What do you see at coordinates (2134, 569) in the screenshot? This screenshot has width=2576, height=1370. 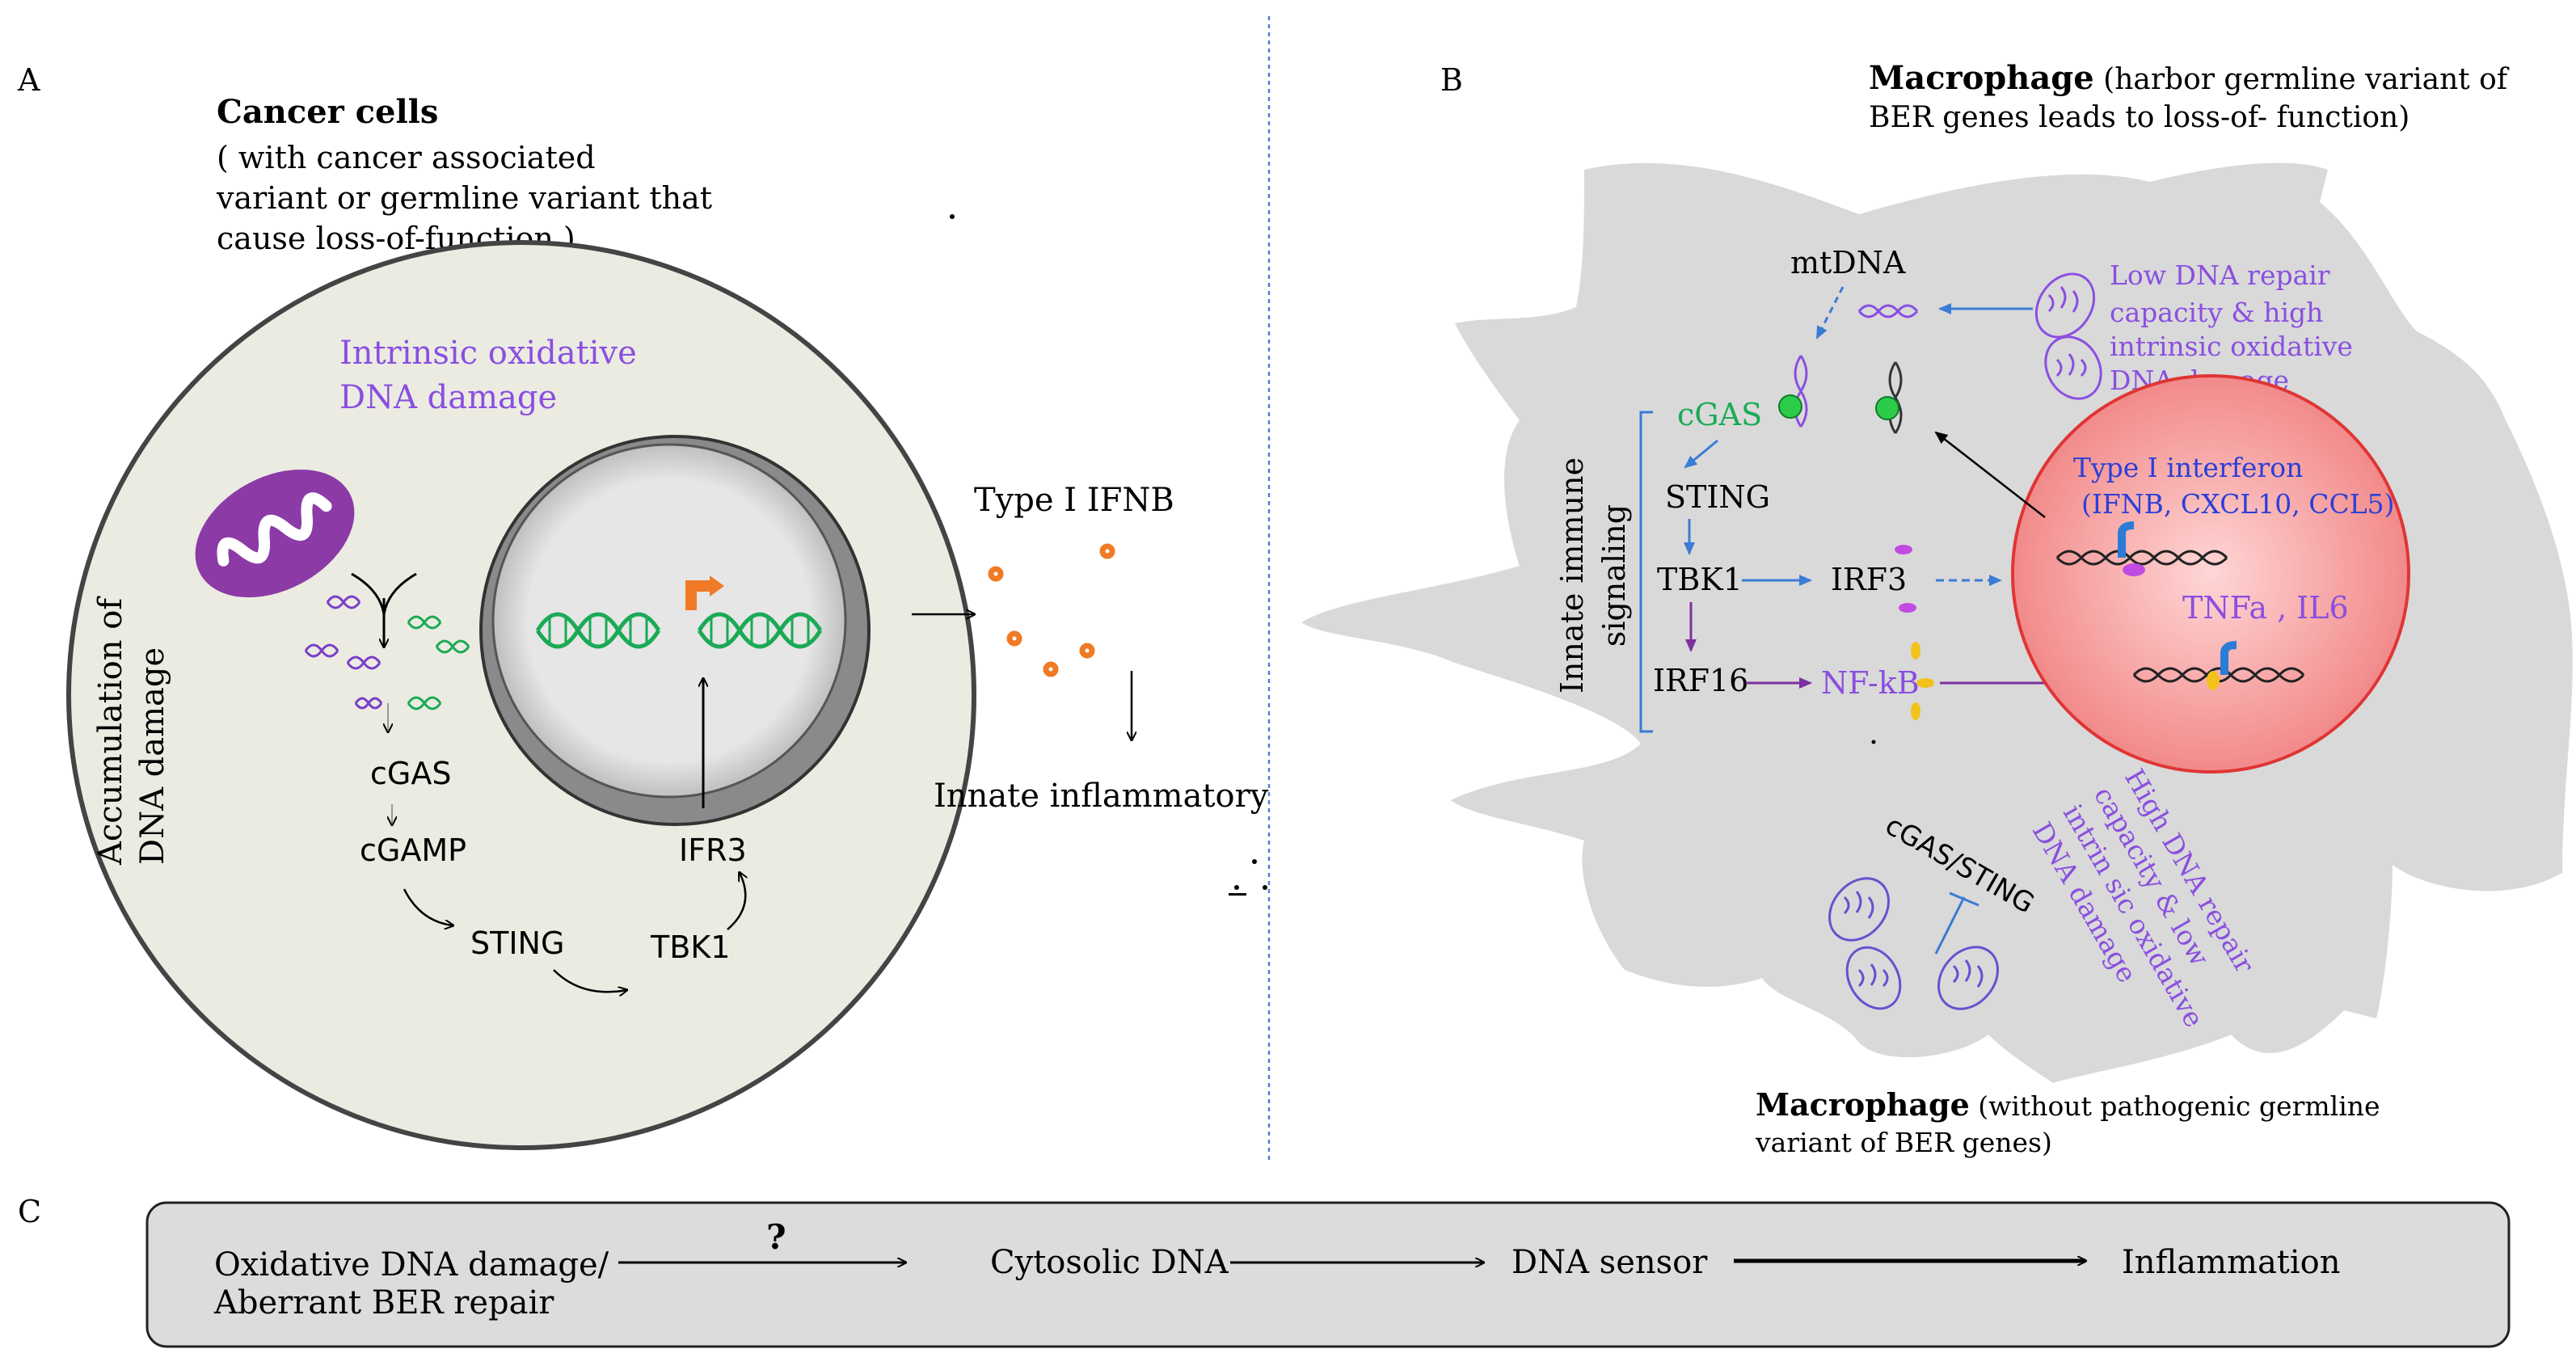 I see `irf3-bound-mark` at bounding box center [2134, 569].